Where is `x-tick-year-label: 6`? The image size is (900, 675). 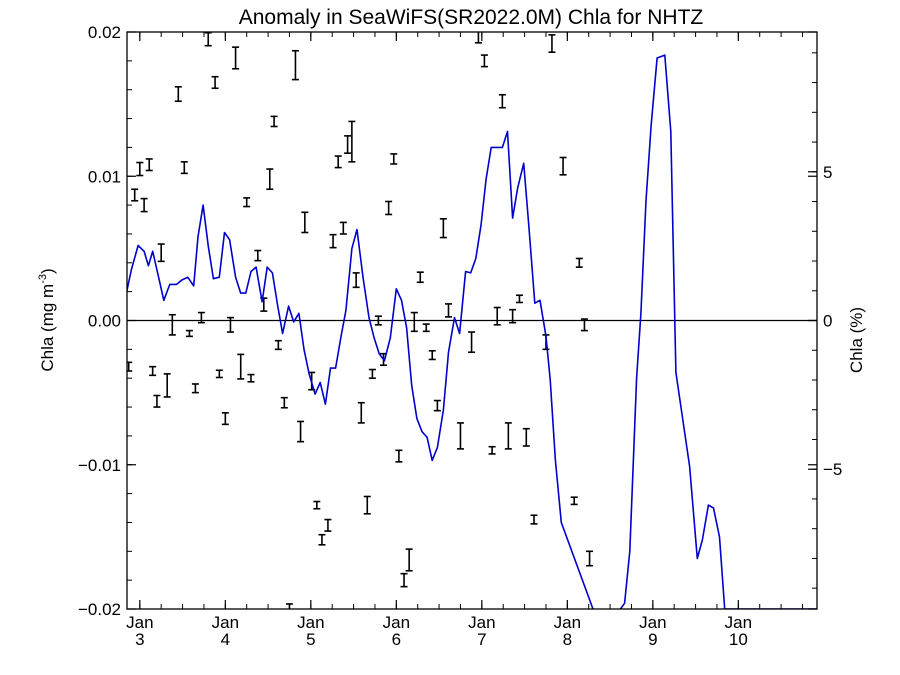
x-tick-year-label: 6 is located at coordinates (396, 639).